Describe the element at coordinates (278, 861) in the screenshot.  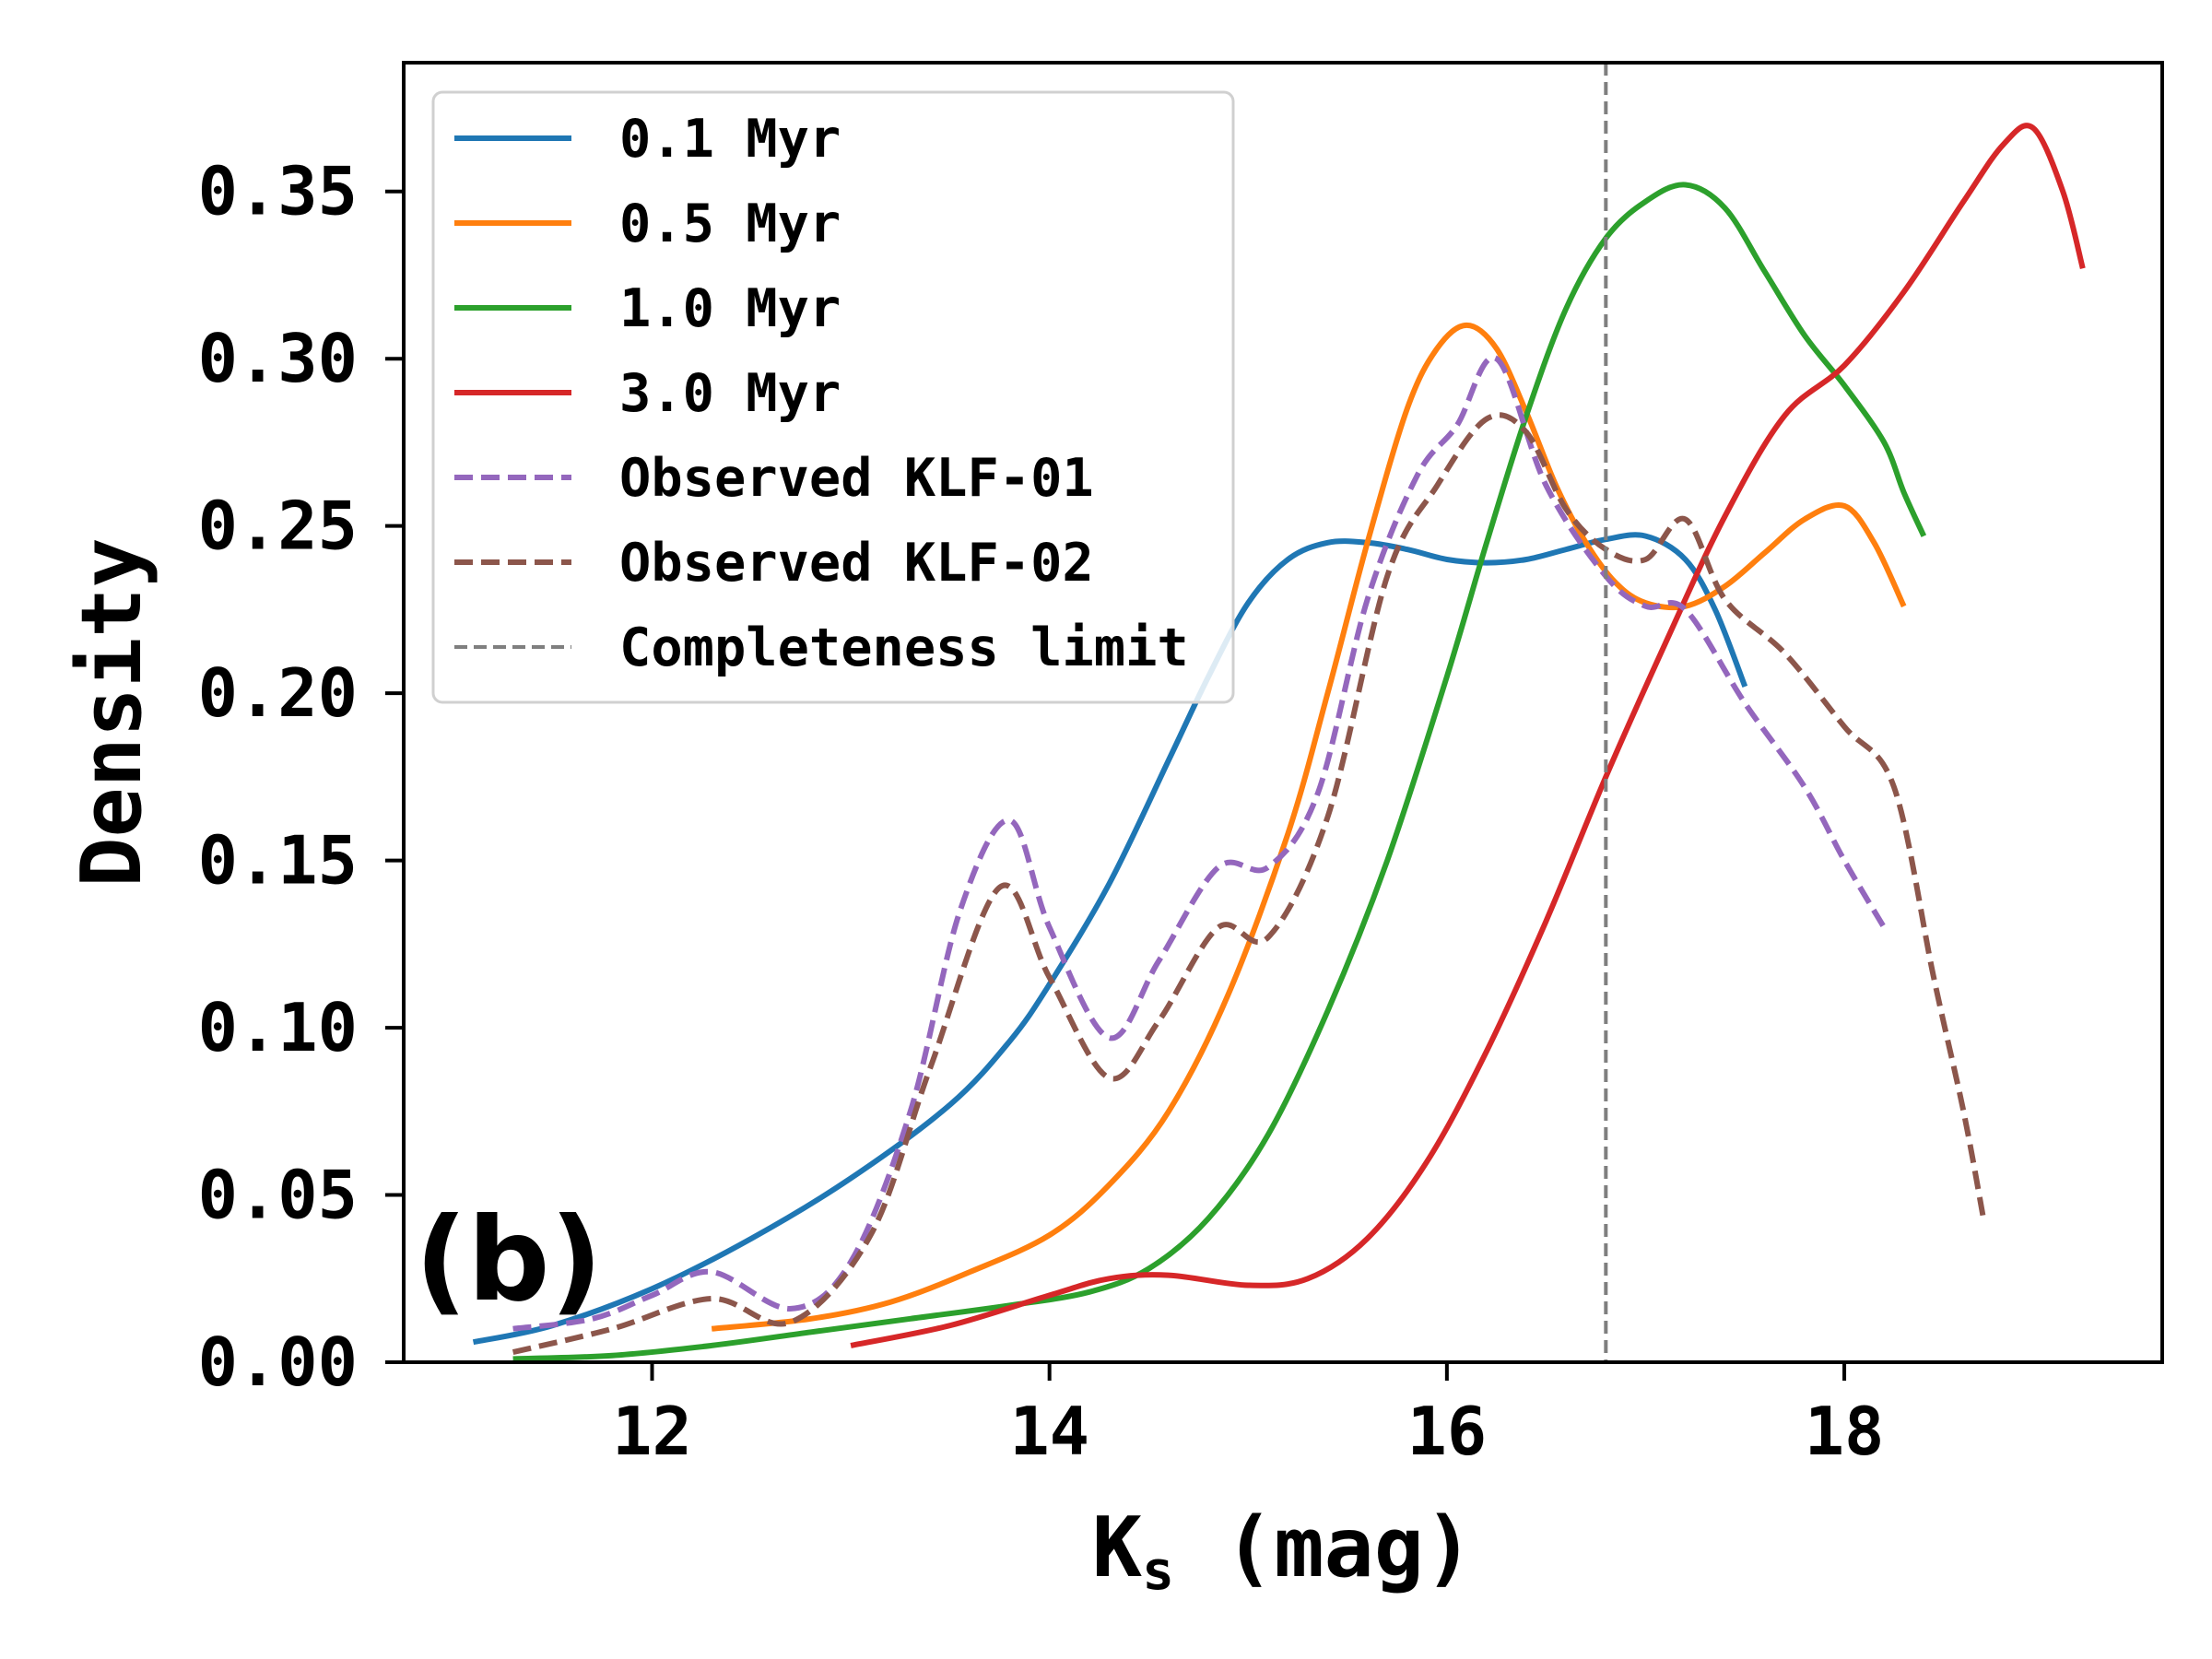
I see `y-tick-label: 0.15` at that location.